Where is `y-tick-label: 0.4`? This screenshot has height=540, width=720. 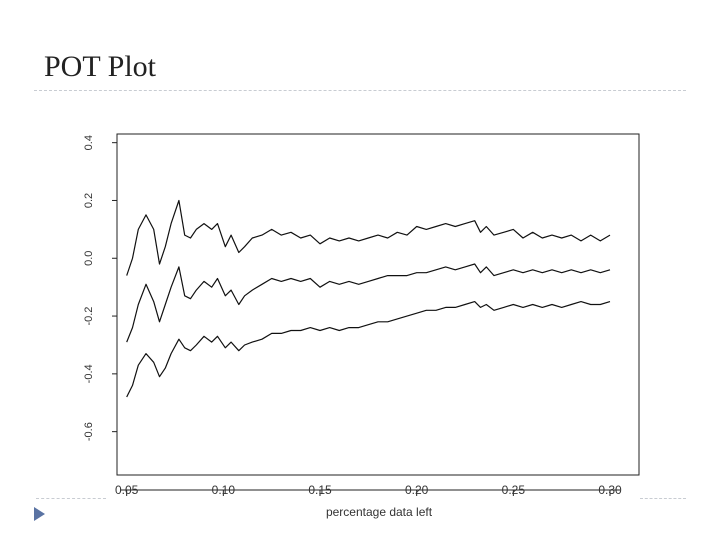
y-tick-label: 0.4 is located at coordinates (89, 142).